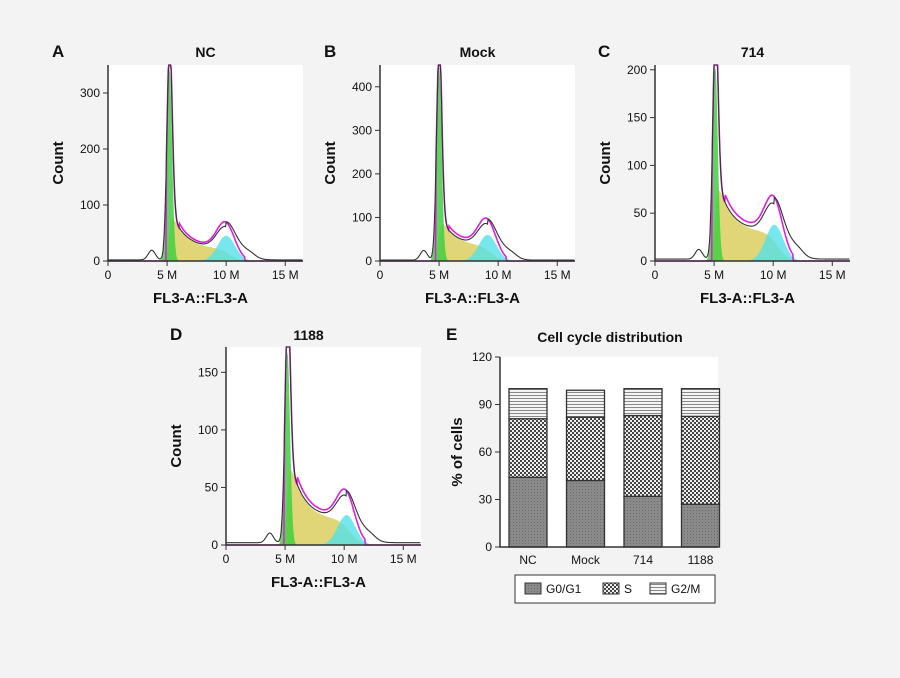 The image size is (900, 678). What do you see at coordinates (205, 52) in the screenshot?
I see `chart-title: NC` at bounding box center [205, 52].